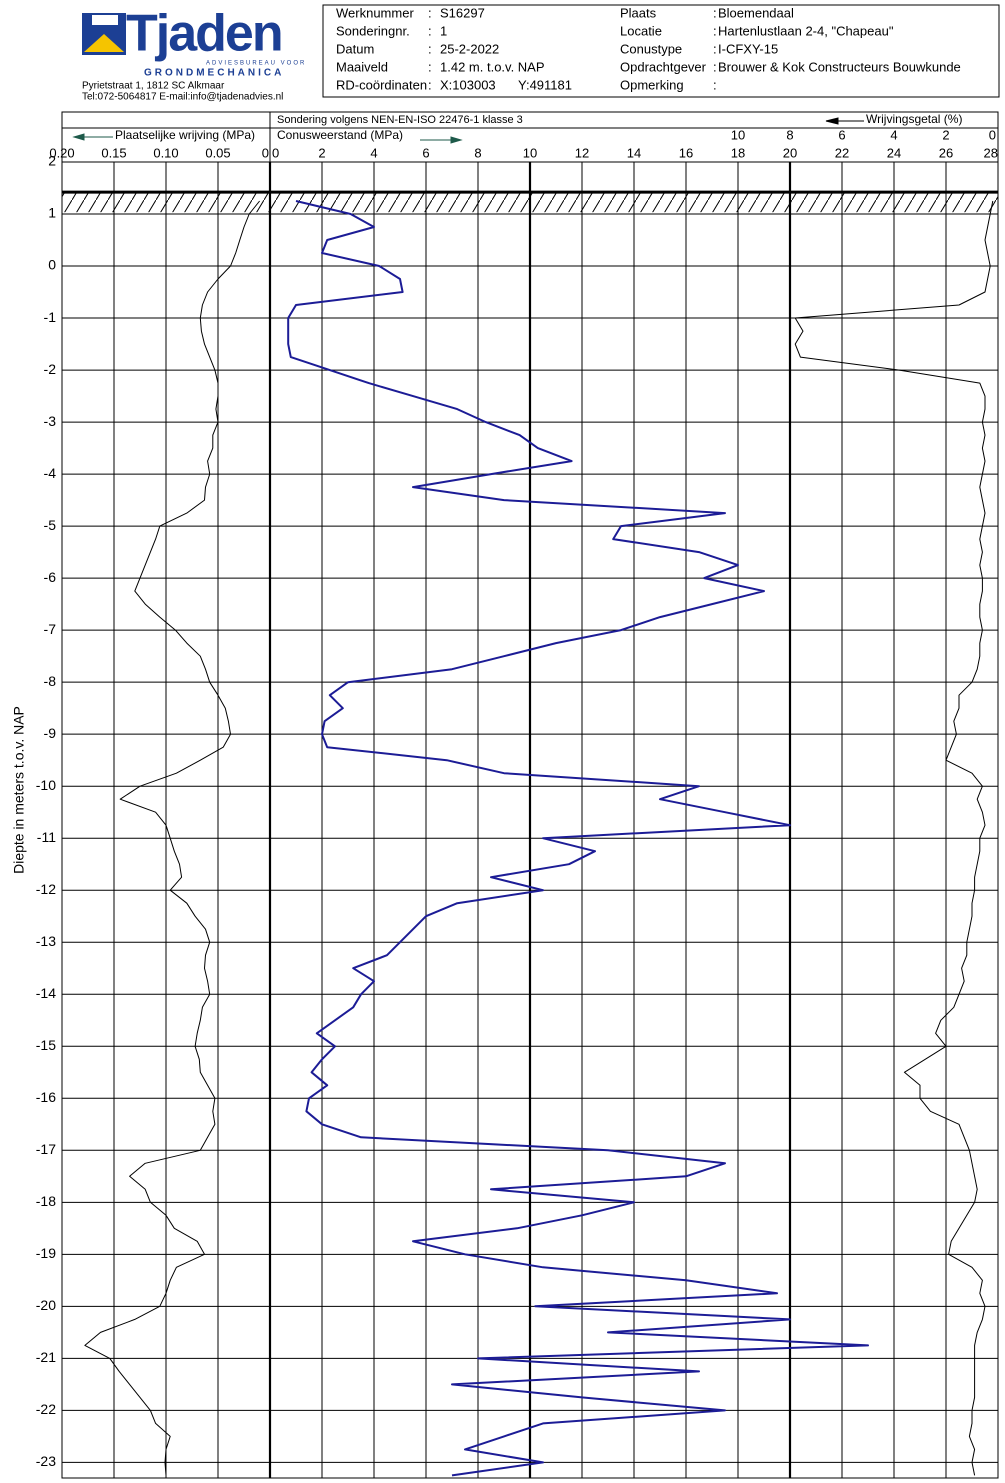 This screenshot has height=1483, width=1005. What do you see at coordinates (321, 152) in the screenshot?
I see `x-tick-label: 2` at bounding box center [321, 152].